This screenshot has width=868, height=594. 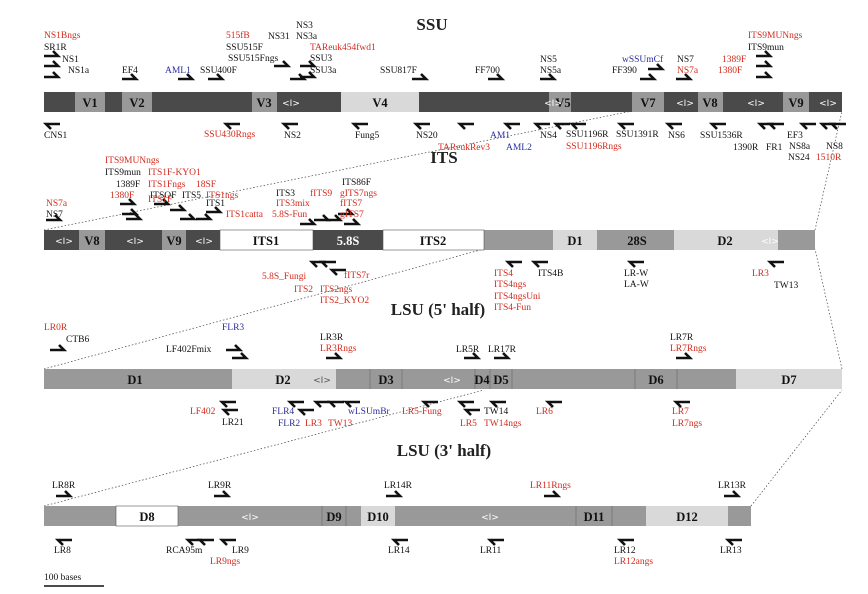 I want to click on primer-label: LR9ngs, so click(x=225, y=562).